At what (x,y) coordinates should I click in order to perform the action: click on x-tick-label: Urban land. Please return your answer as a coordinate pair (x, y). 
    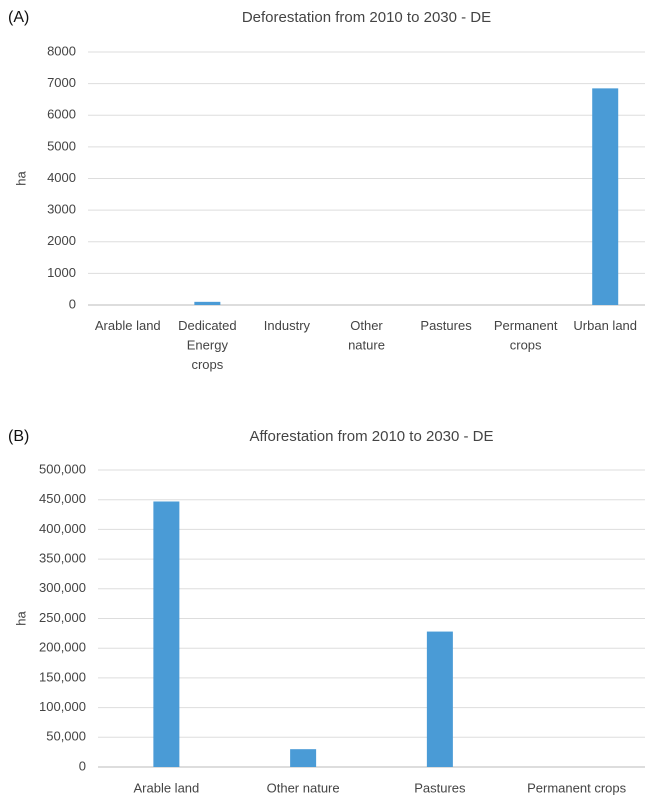
    Looking at the image, I should click on (605, 325).